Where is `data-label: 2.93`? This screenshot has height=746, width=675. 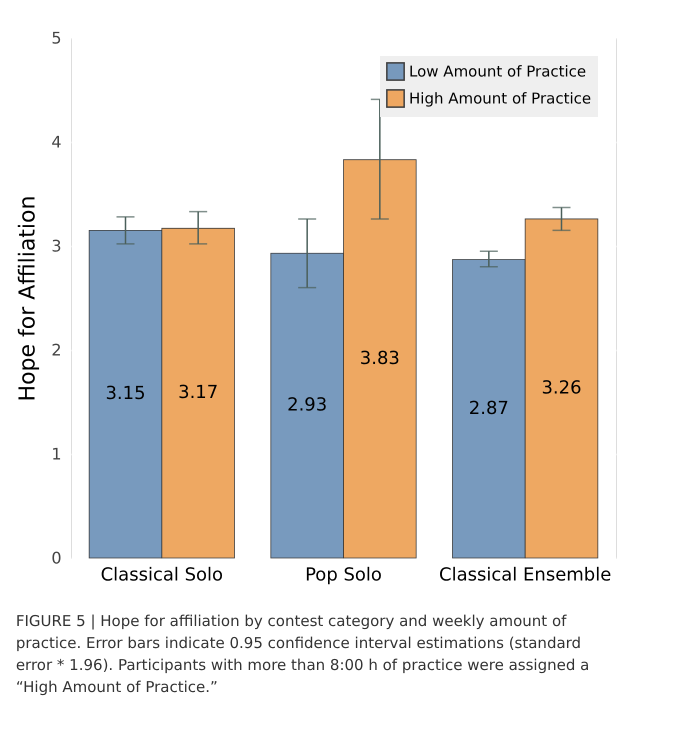 data-label: 2.93 is located at coordinates (307, 405).